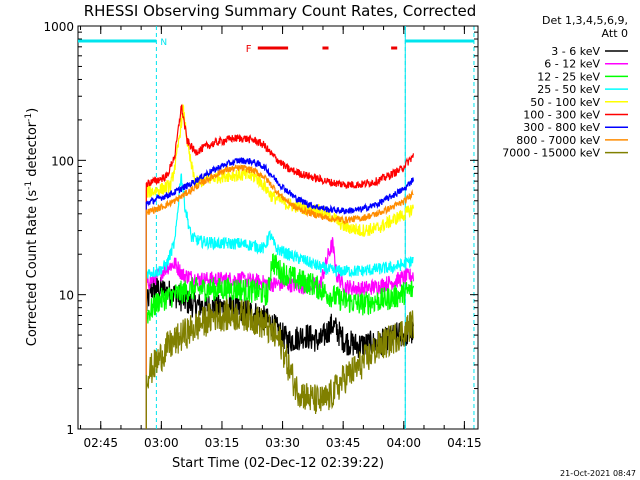 Image resolution: width=640 pixels, height=480 pixels. Describe the element at coordinates (568, 89) in the screenshot. I see `legend-label: 25 - 50 keV` at that location.